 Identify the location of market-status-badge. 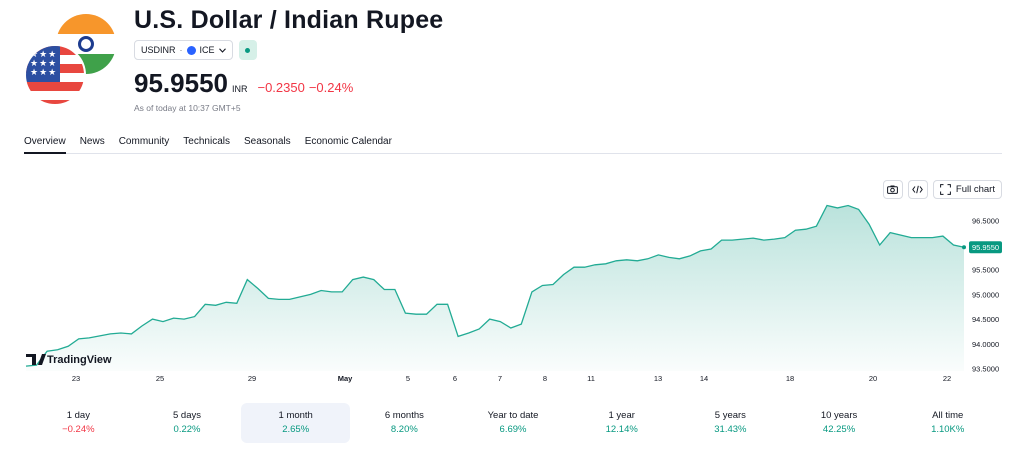
(247, 50).